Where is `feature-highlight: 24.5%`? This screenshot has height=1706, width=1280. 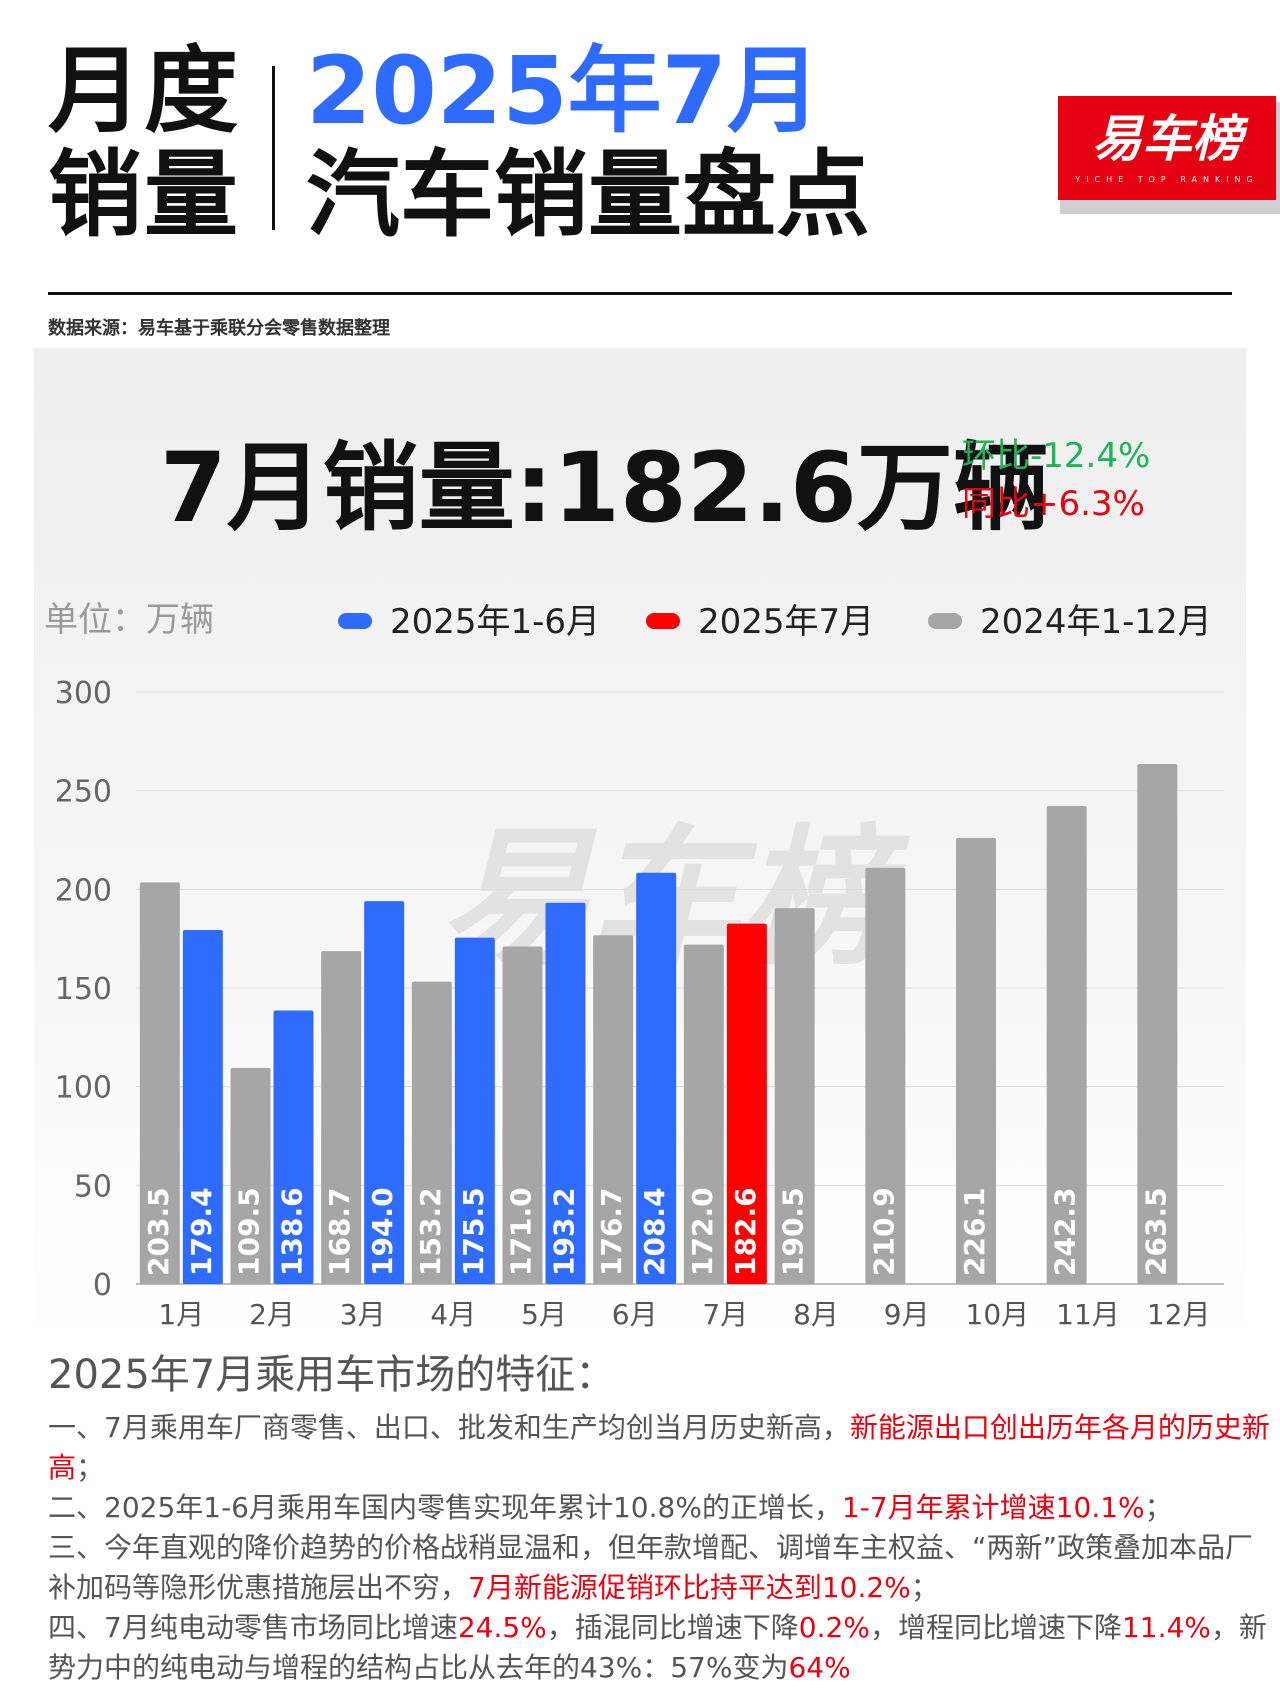 feature-highlight: 24.5% is located at coordinates (502, 1627).